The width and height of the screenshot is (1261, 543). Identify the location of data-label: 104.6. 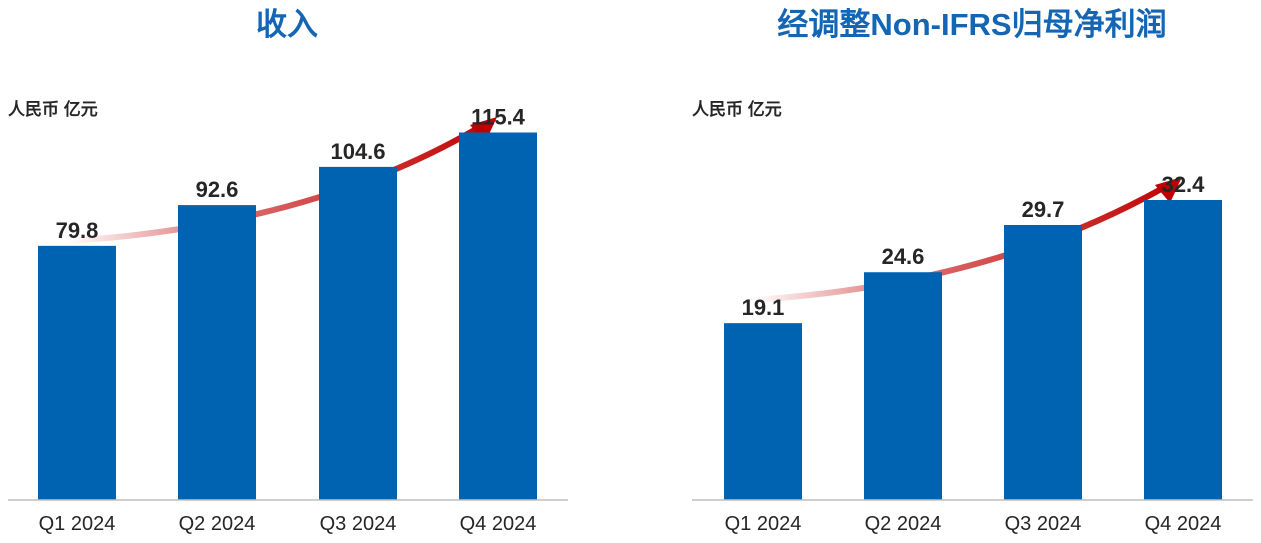
(357, 151).